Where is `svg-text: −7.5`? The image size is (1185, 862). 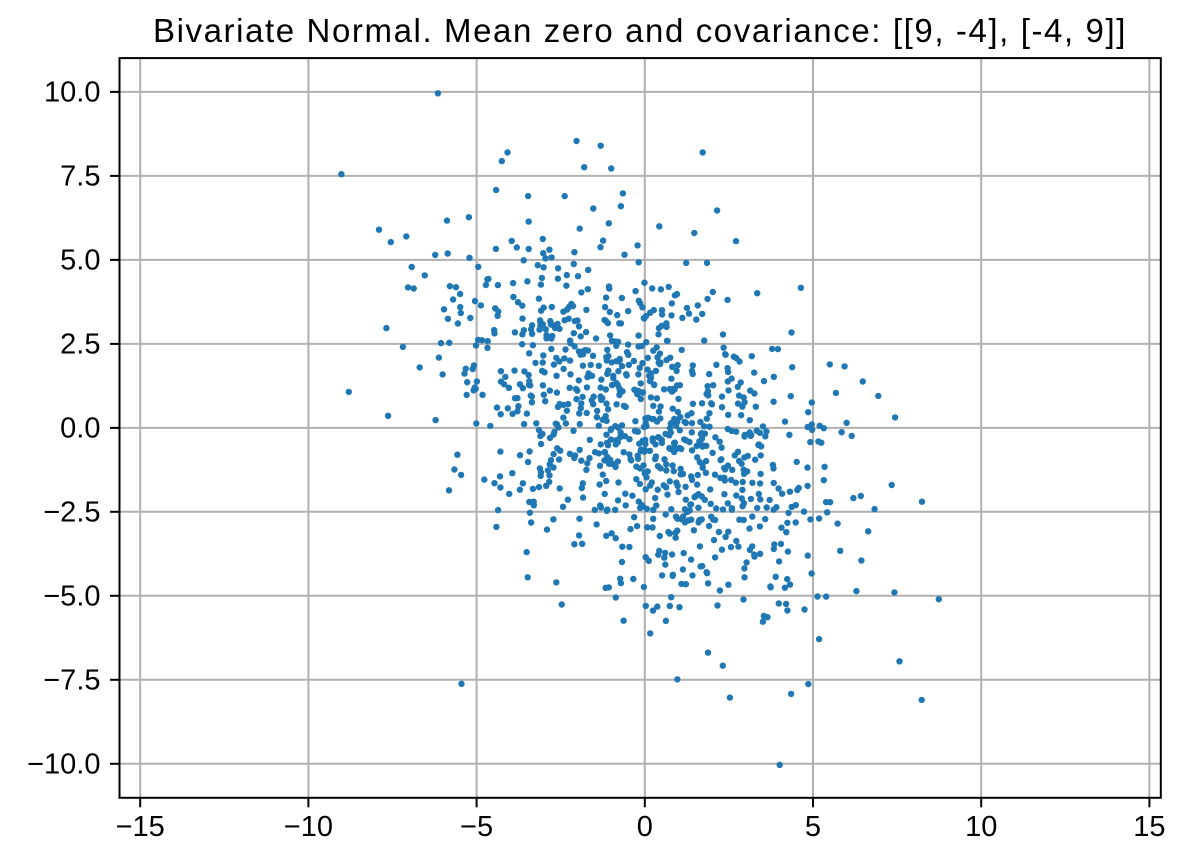
svg-text: −7.5 is located at coordinates (71, 680).